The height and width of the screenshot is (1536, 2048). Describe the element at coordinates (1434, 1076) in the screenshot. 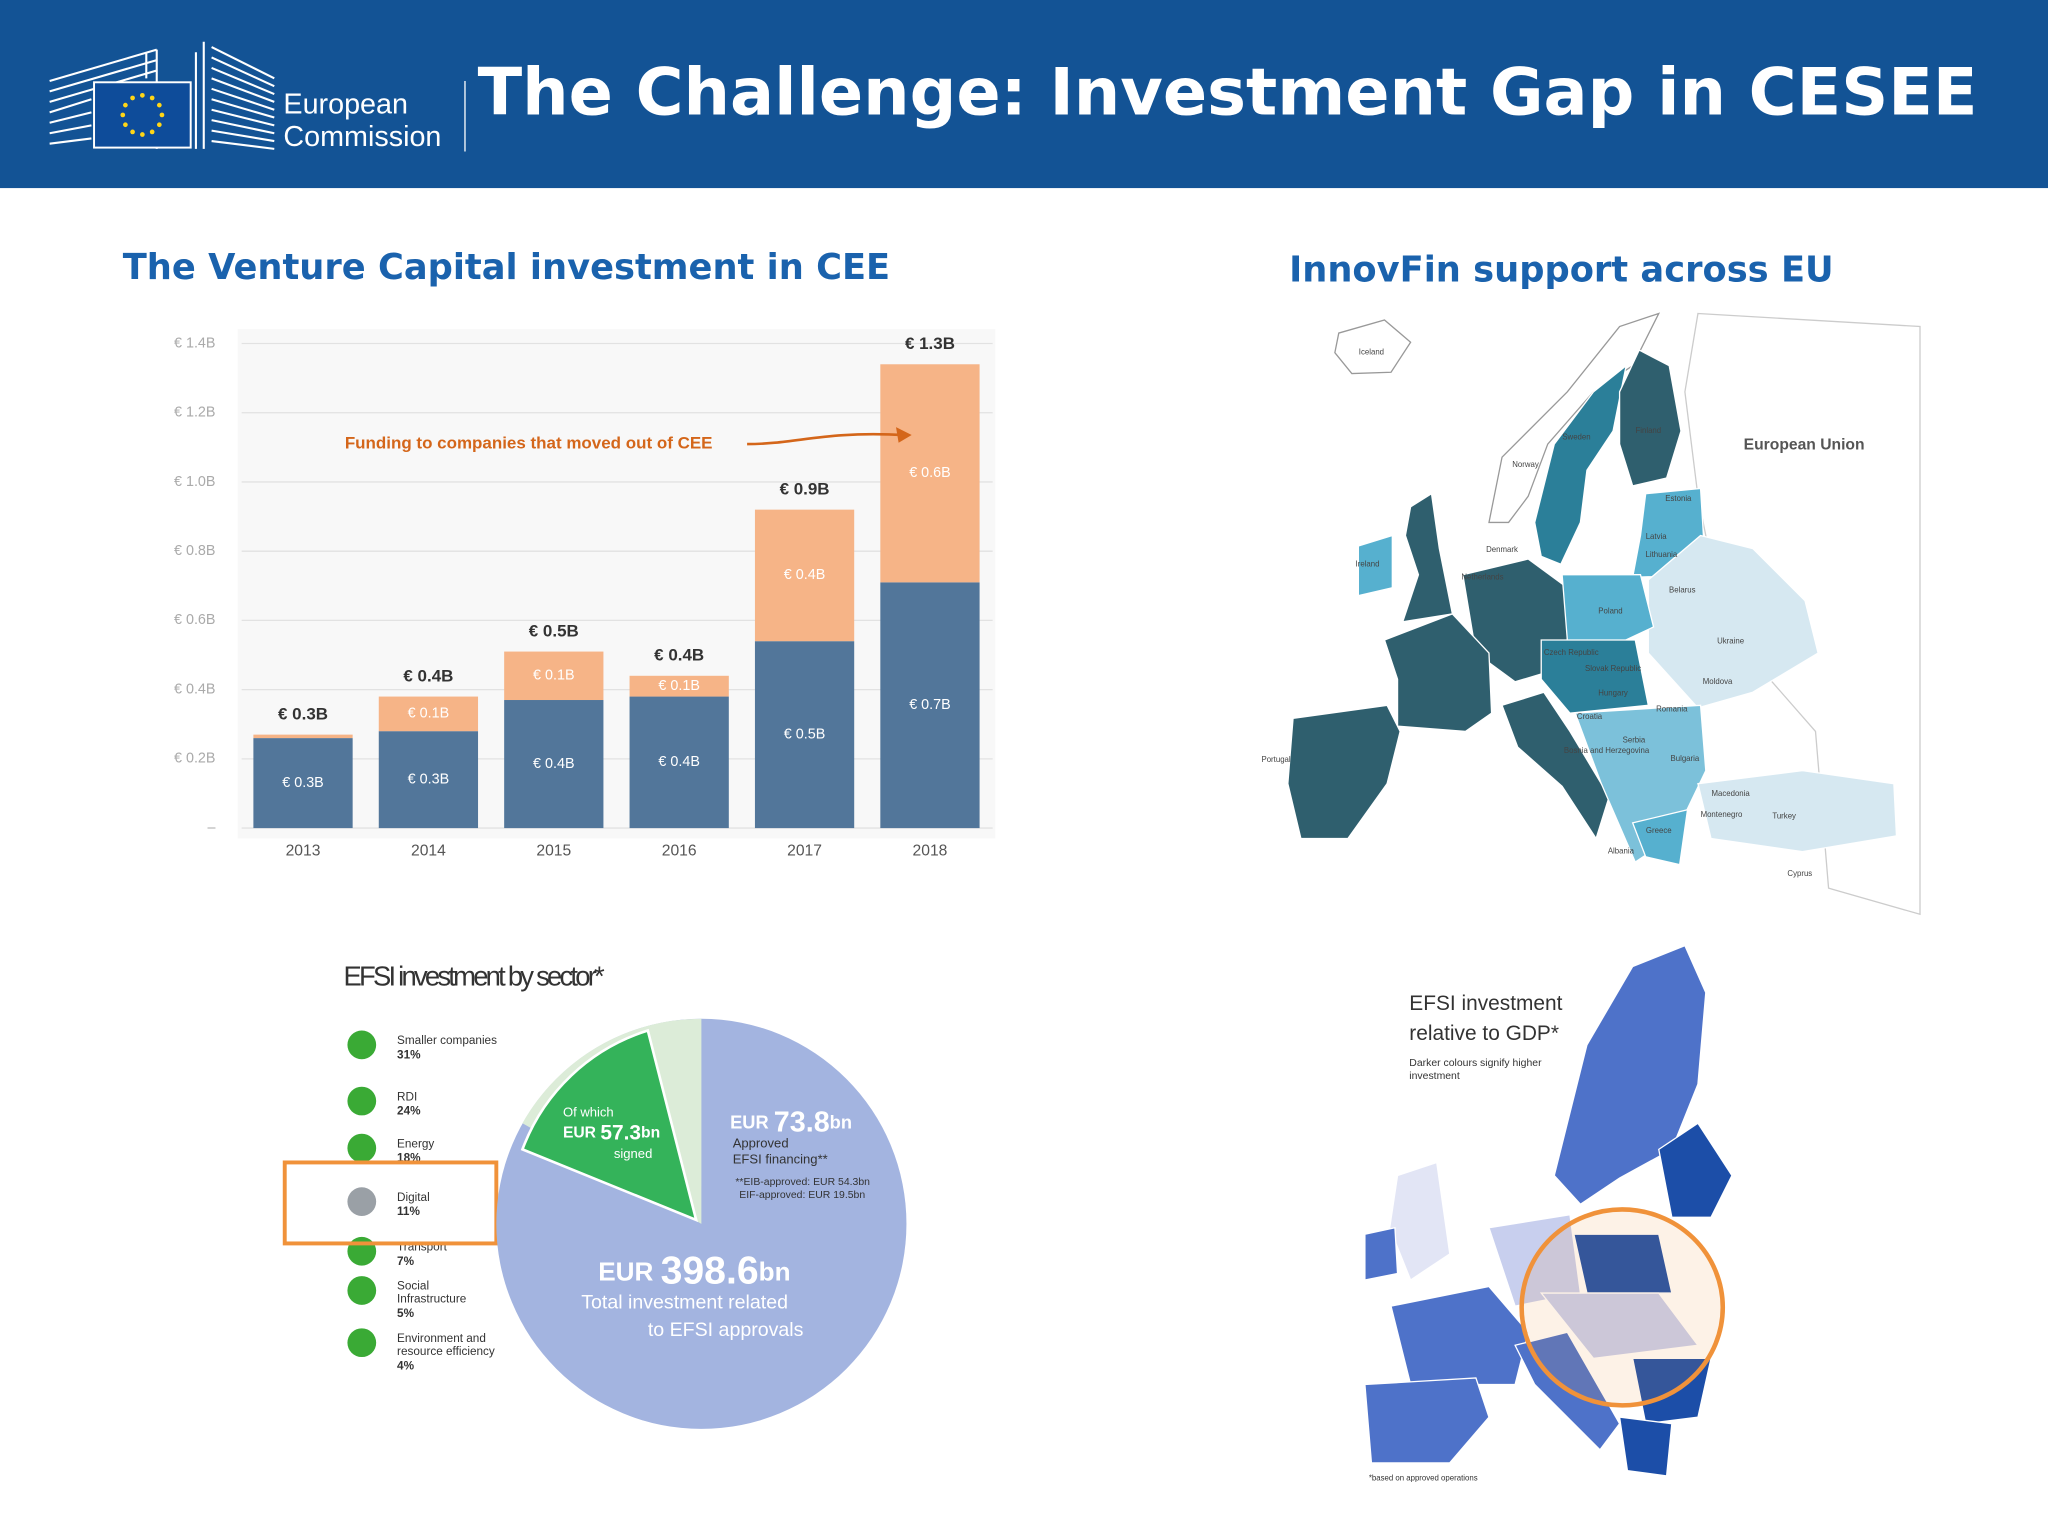

I see `map-note: investment` at that location.